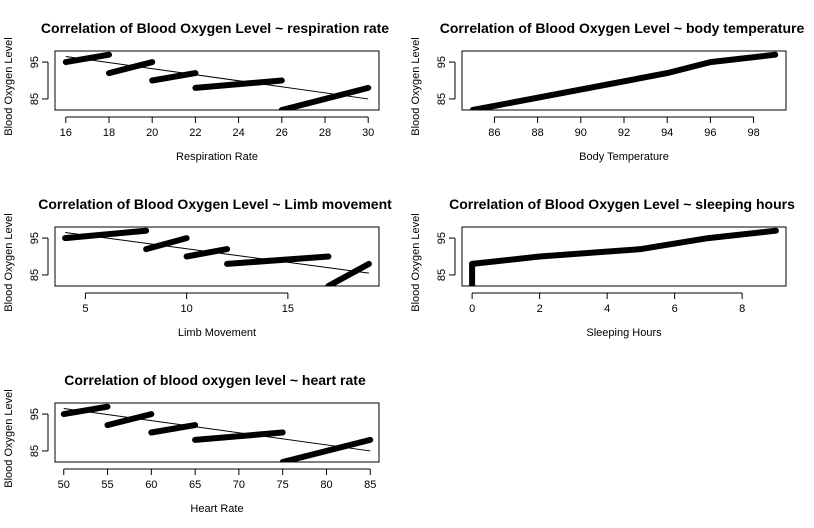 This screenshot has height=528, width=814. Describe the element at coordinates (326, 485) in the screenshot. I see `x-tick-label: 80` at that location.